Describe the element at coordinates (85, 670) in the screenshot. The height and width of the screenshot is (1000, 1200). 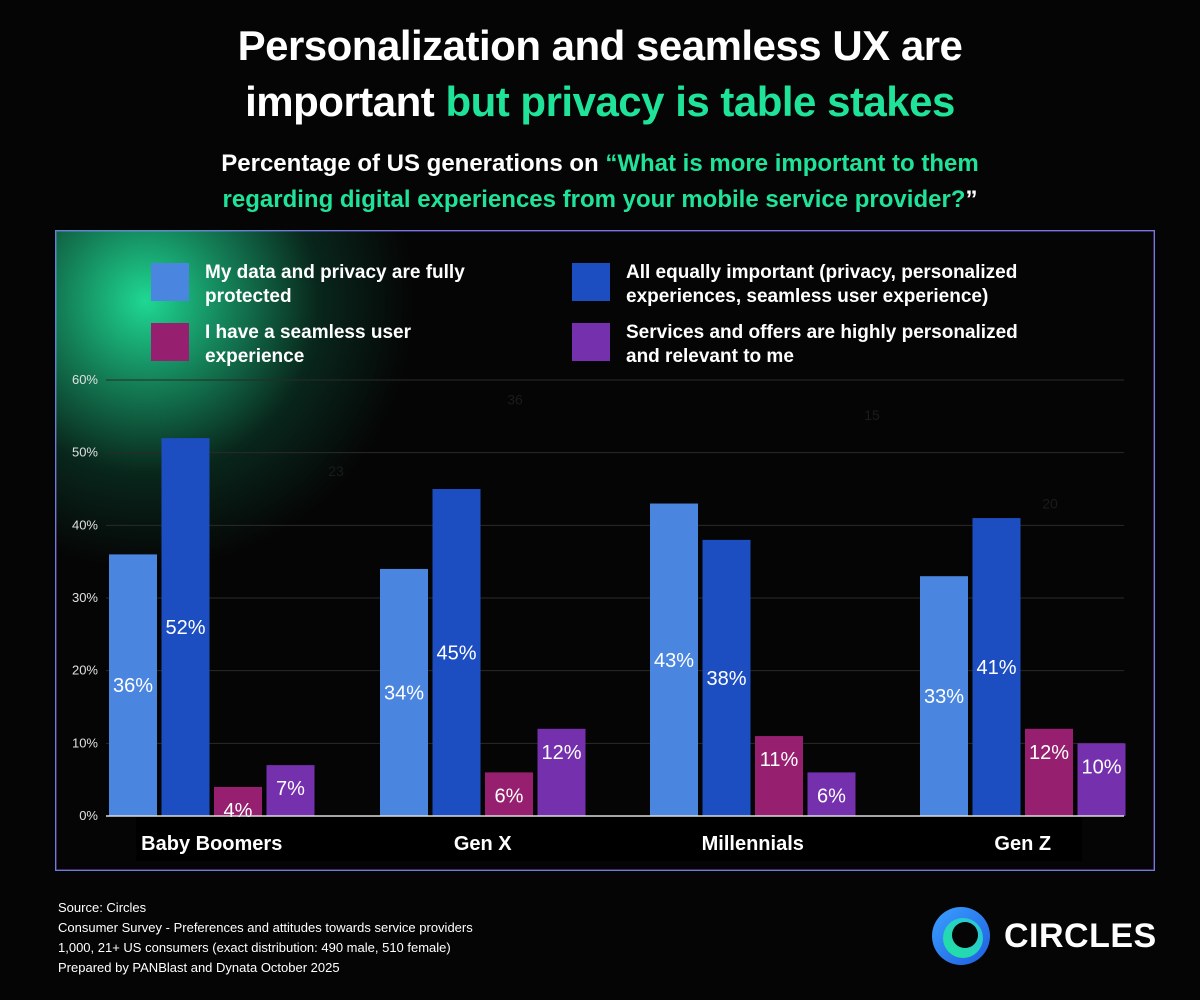
I see `y-tick-label: 20%` at that location.